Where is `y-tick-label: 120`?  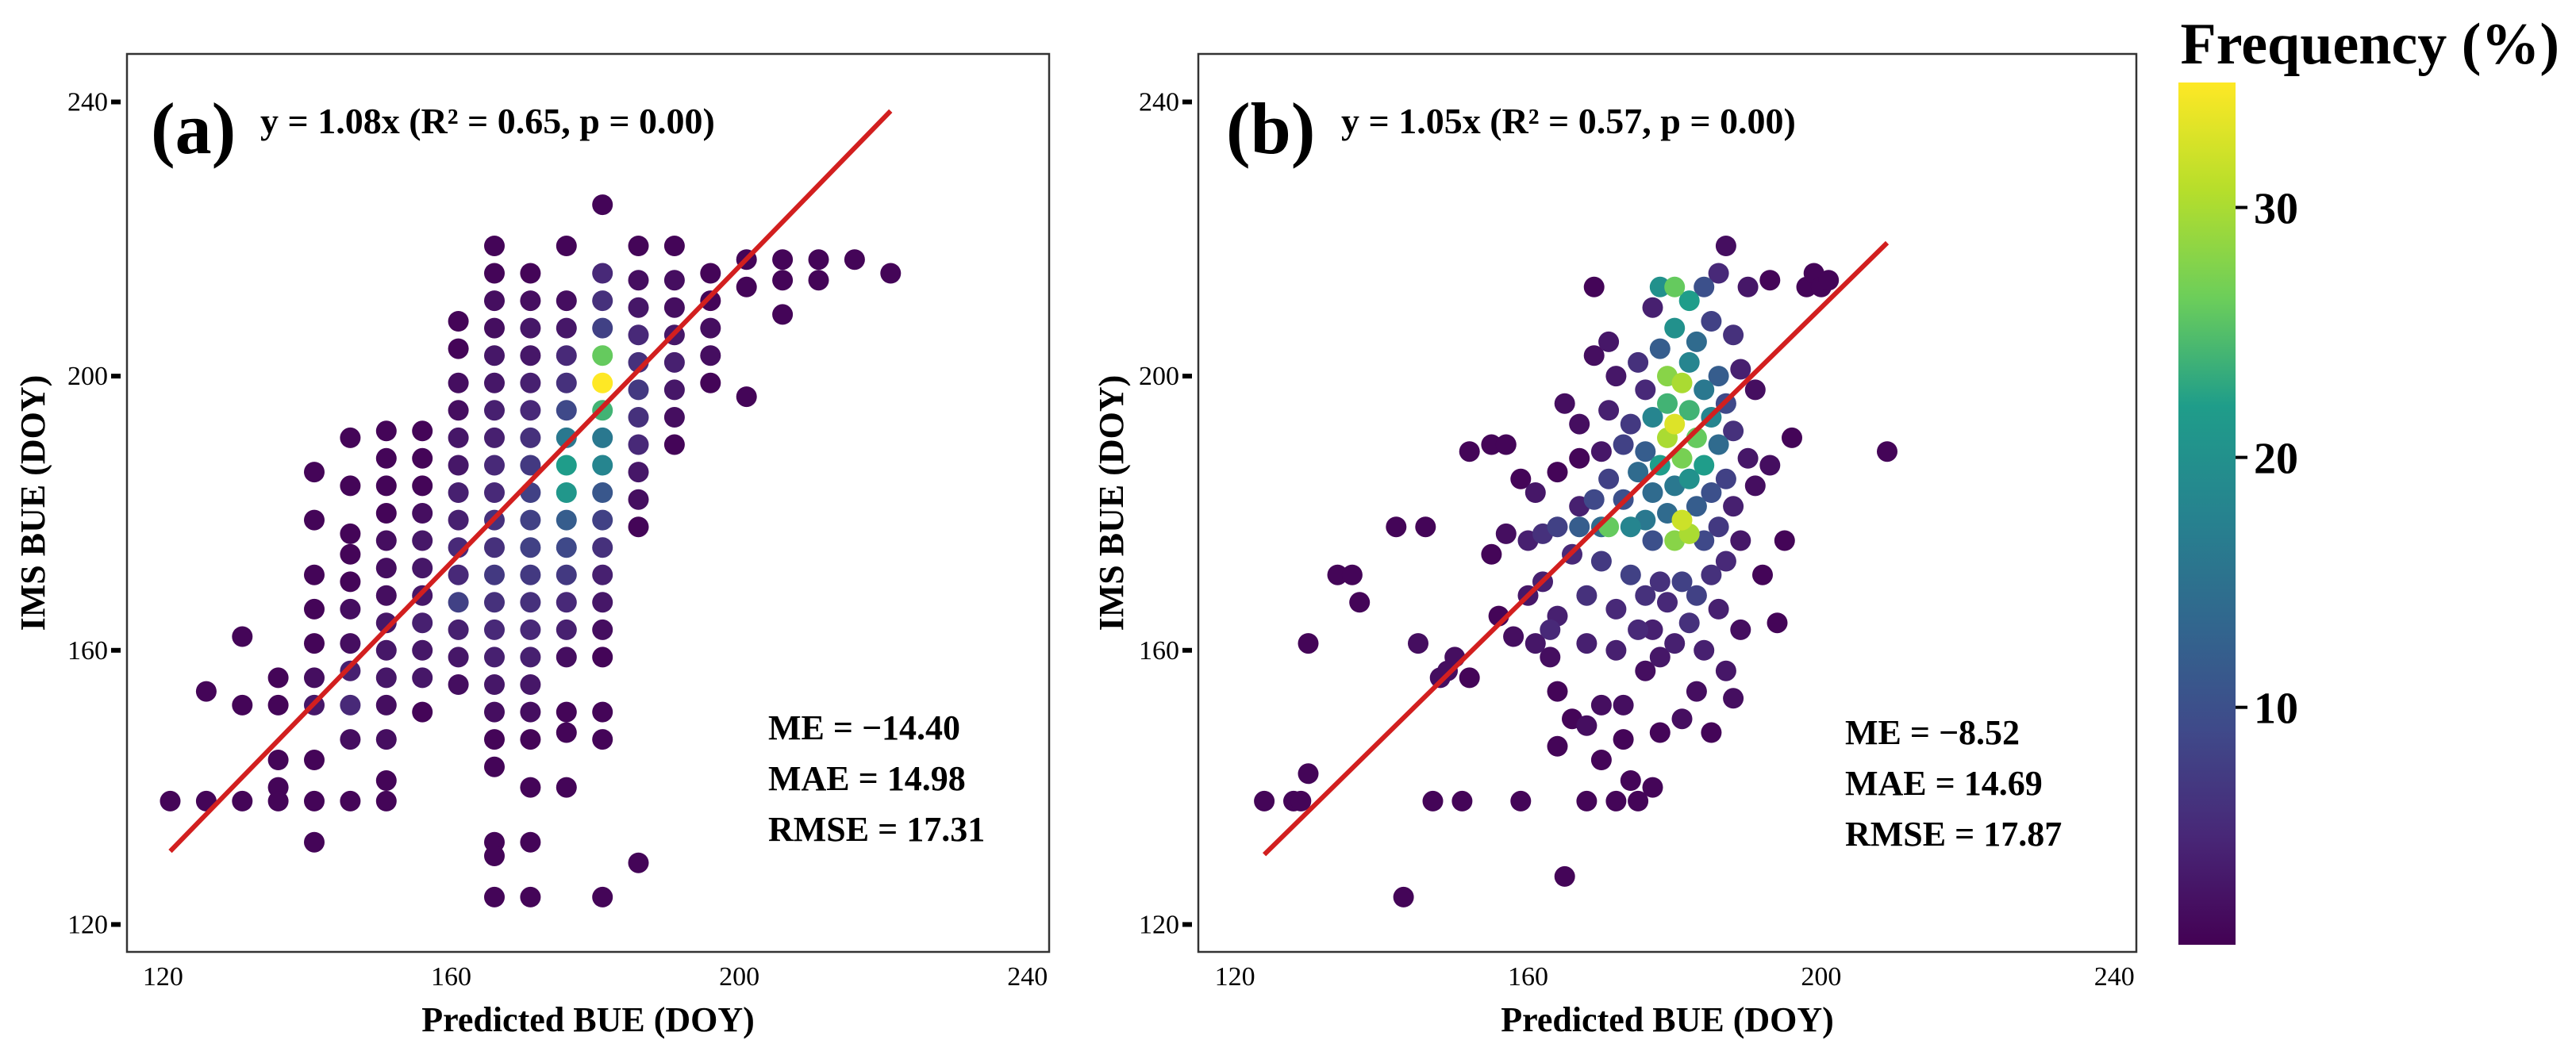
y-tick-label: 120 is located at coordinates (1159, 924).